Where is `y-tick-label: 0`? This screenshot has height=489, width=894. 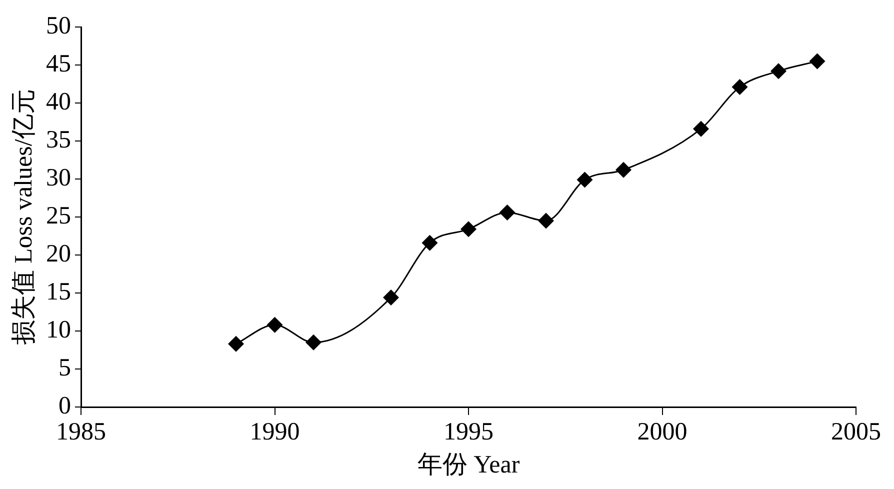 y-tick-label: 0 is located at coordinates (64, 406).